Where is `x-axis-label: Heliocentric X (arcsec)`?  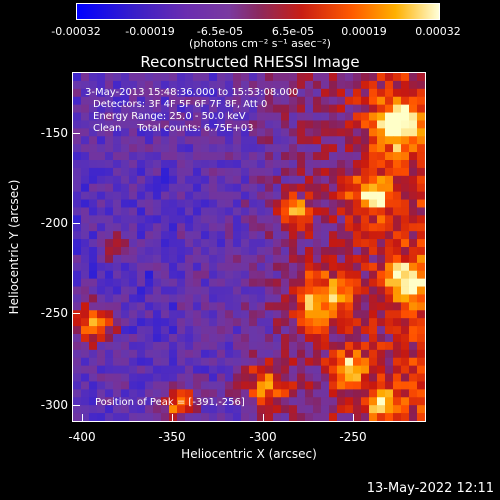 x-axis-label: Heliocentric X (arcsec) is located at coordinates (249, 454).